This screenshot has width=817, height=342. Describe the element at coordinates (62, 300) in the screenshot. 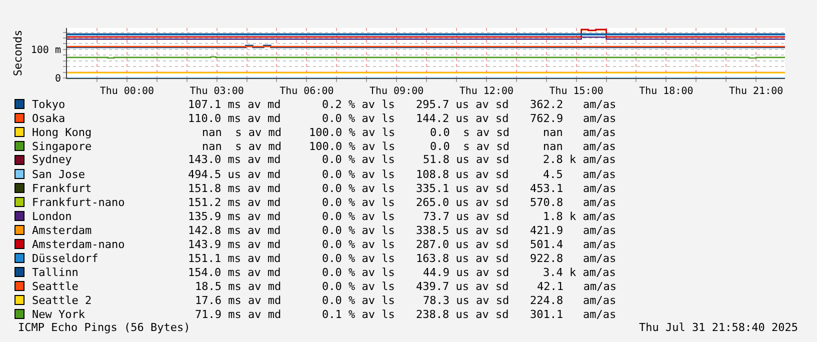

I see `legend-label: Seattle 2` at that location.